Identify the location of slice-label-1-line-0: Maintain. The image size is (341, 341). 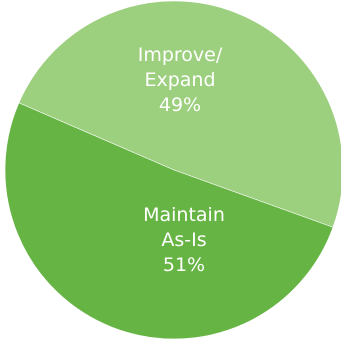
(184, 215).